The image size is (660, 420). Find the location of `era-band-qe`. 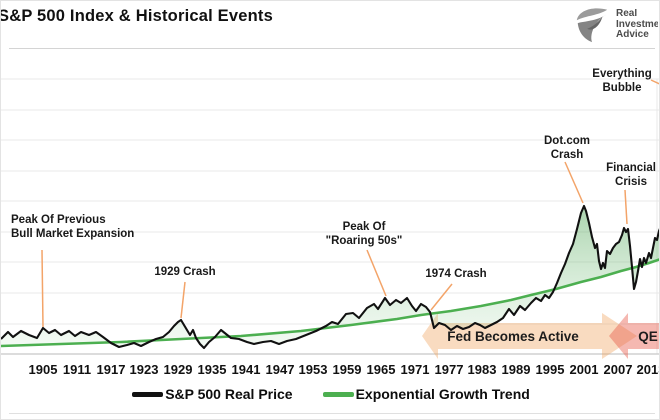

era-band-qe is located at coordinates (634, 336).